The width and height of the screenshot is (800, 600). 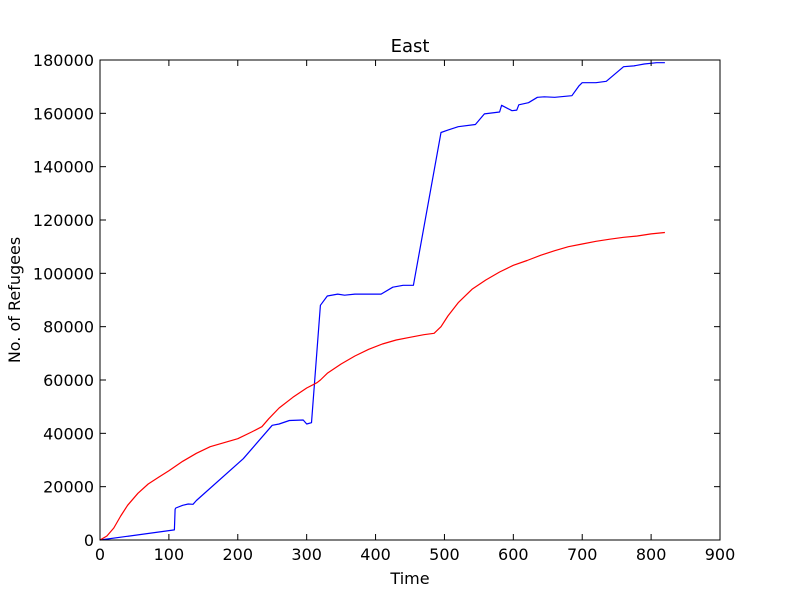 What do you see at coordinates (63, 167) in the screenshot?
I see `y-tick-label-7: 140000` at bounding box center [63, 167].